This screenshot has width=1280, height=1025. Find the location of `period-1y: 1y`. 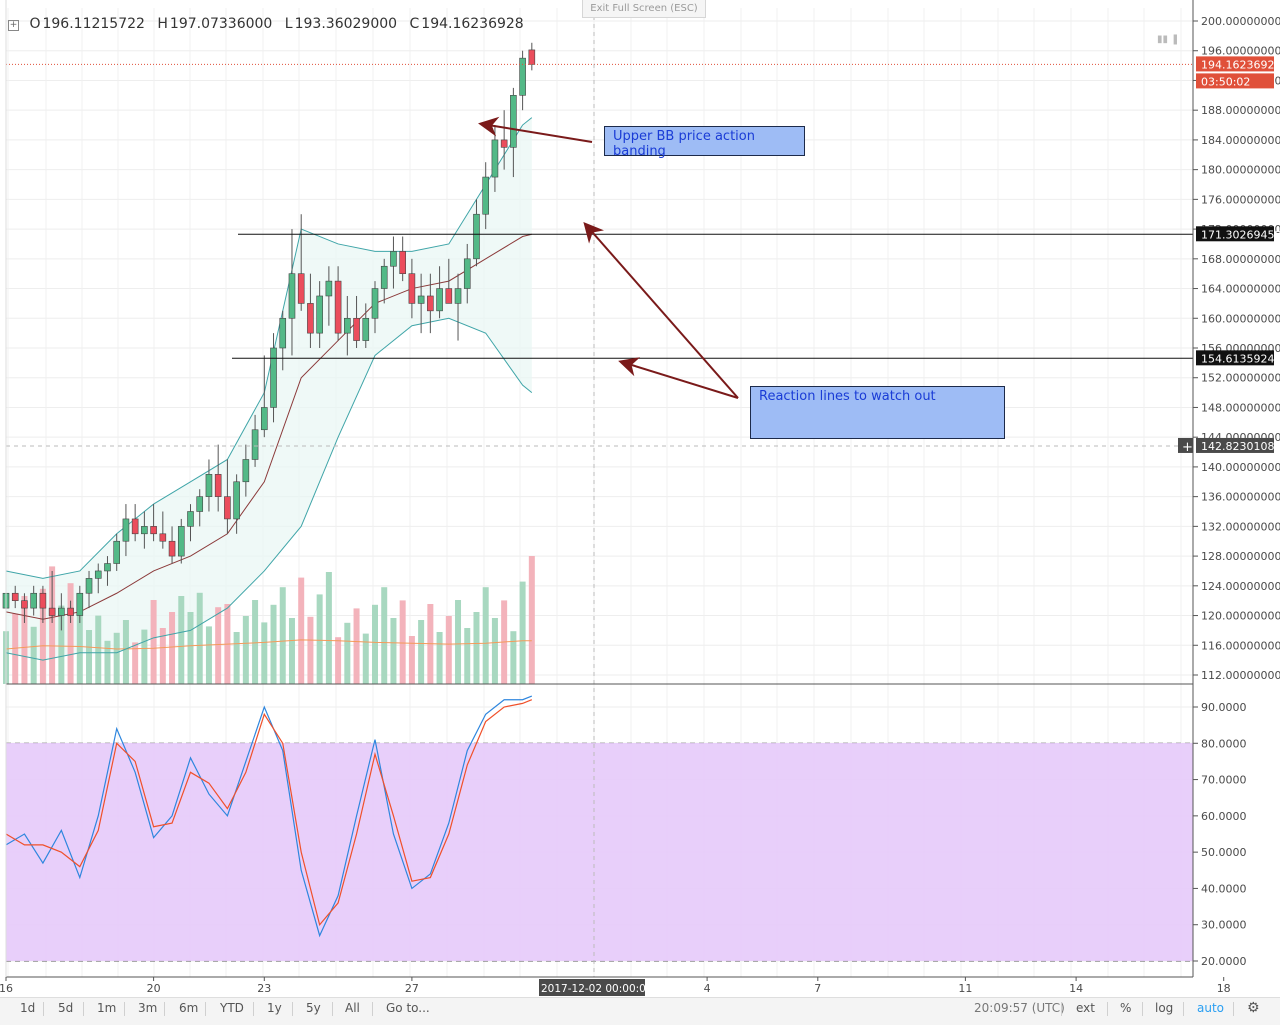

period-1y: 1y is located at coordinates (274, 1008).